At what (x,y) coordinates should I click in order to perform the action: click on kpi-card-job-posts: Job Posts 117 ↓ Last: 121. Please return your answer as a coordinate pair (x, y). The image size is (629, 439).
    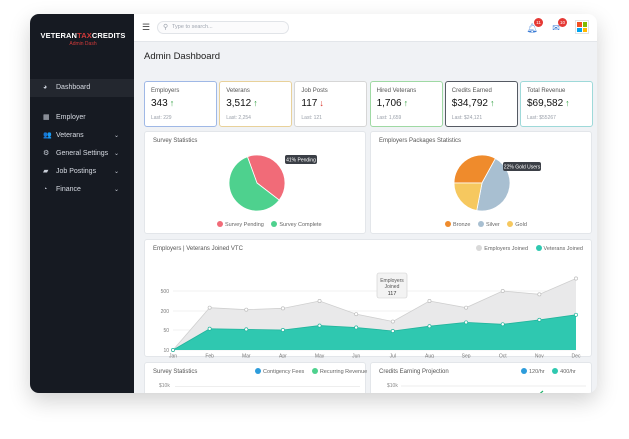
    Looking at the image, I should click on (331, 104).